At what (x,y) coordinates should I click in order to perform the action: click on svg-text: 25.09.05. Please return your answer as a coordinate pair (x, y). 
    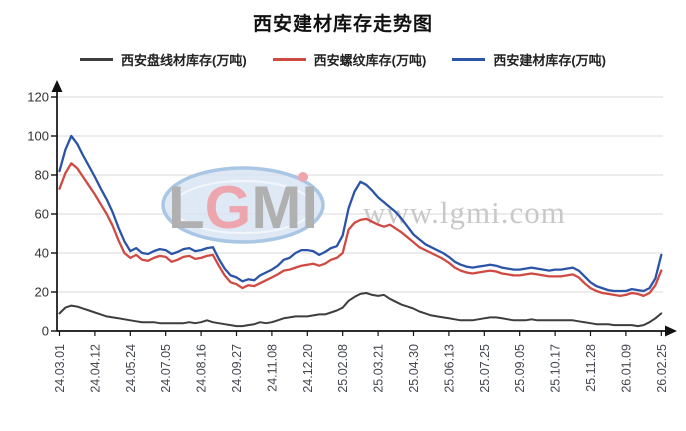
    Looking at the image, I should click on (520, 368).